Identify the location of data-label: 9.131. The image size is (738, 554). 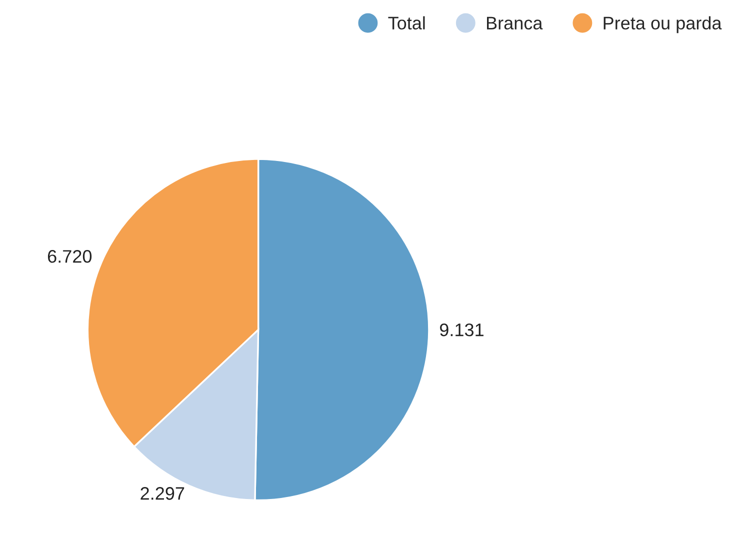
(462, 329).